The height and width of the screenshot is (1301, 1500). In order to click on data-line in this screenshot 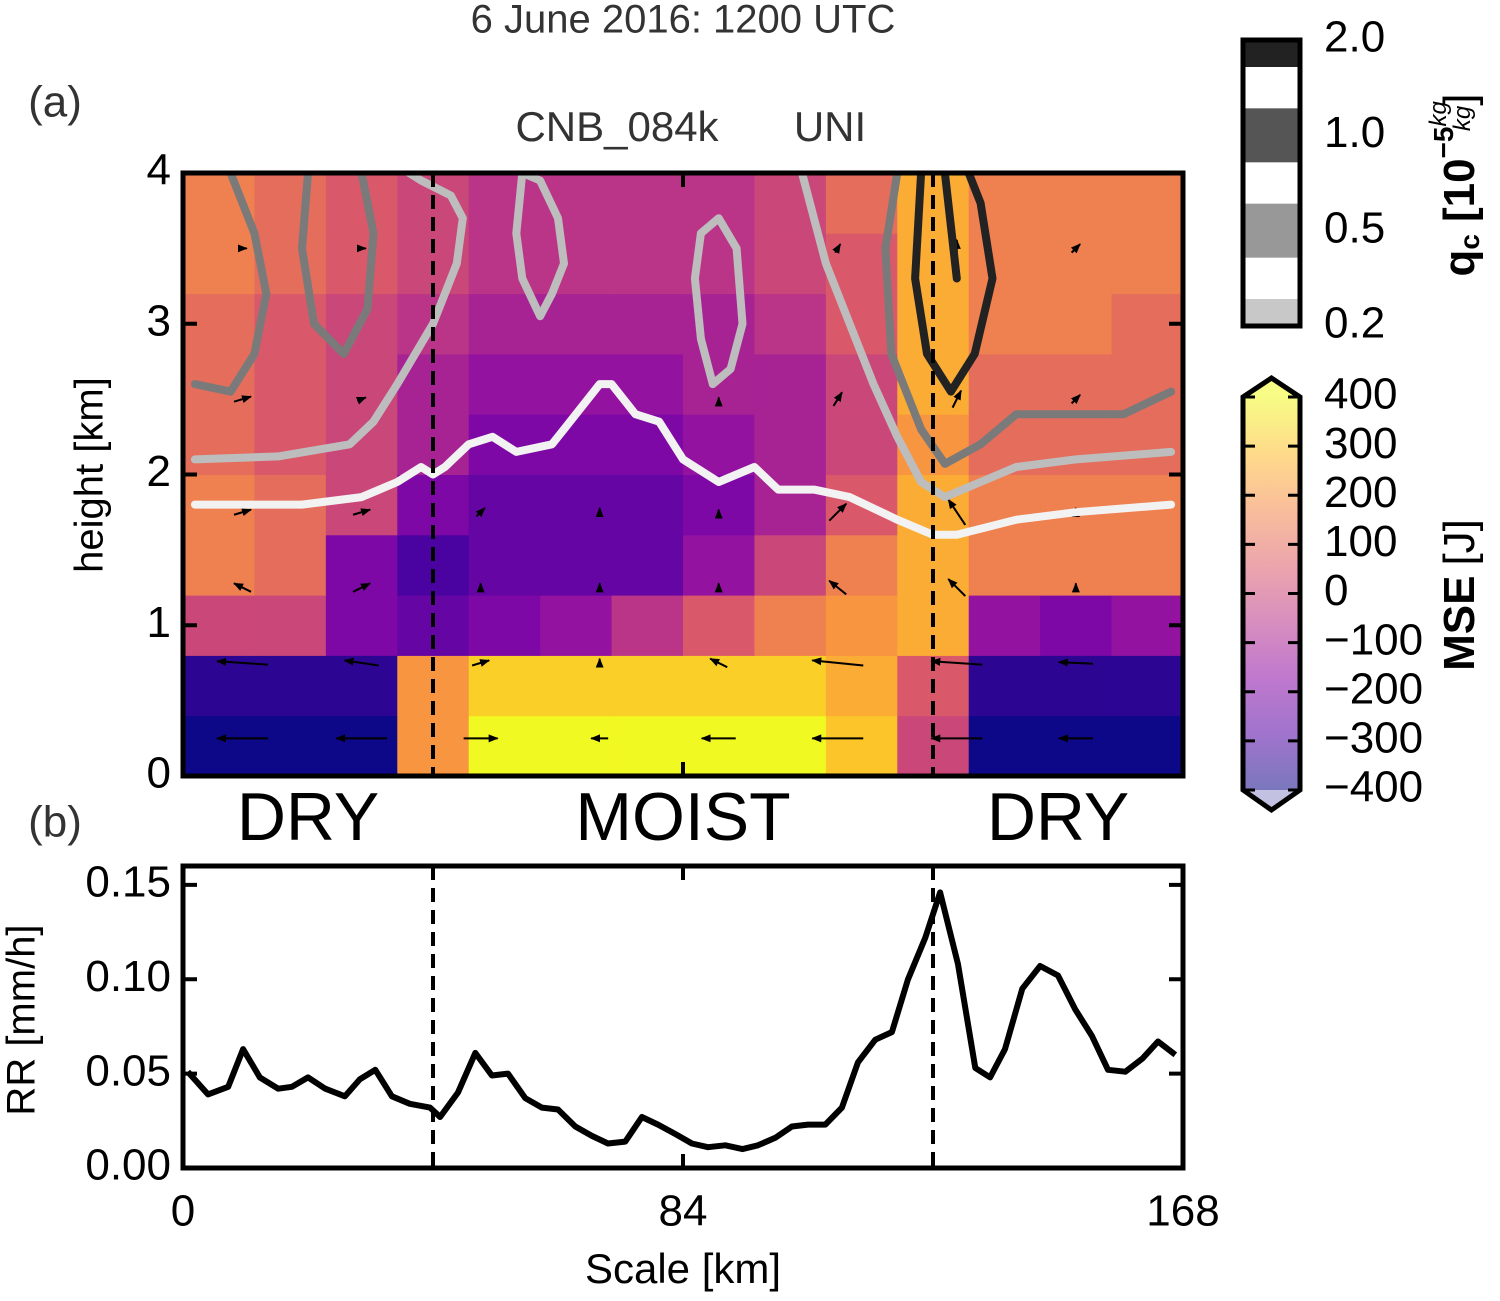, I will do `click(681, 1021)`.